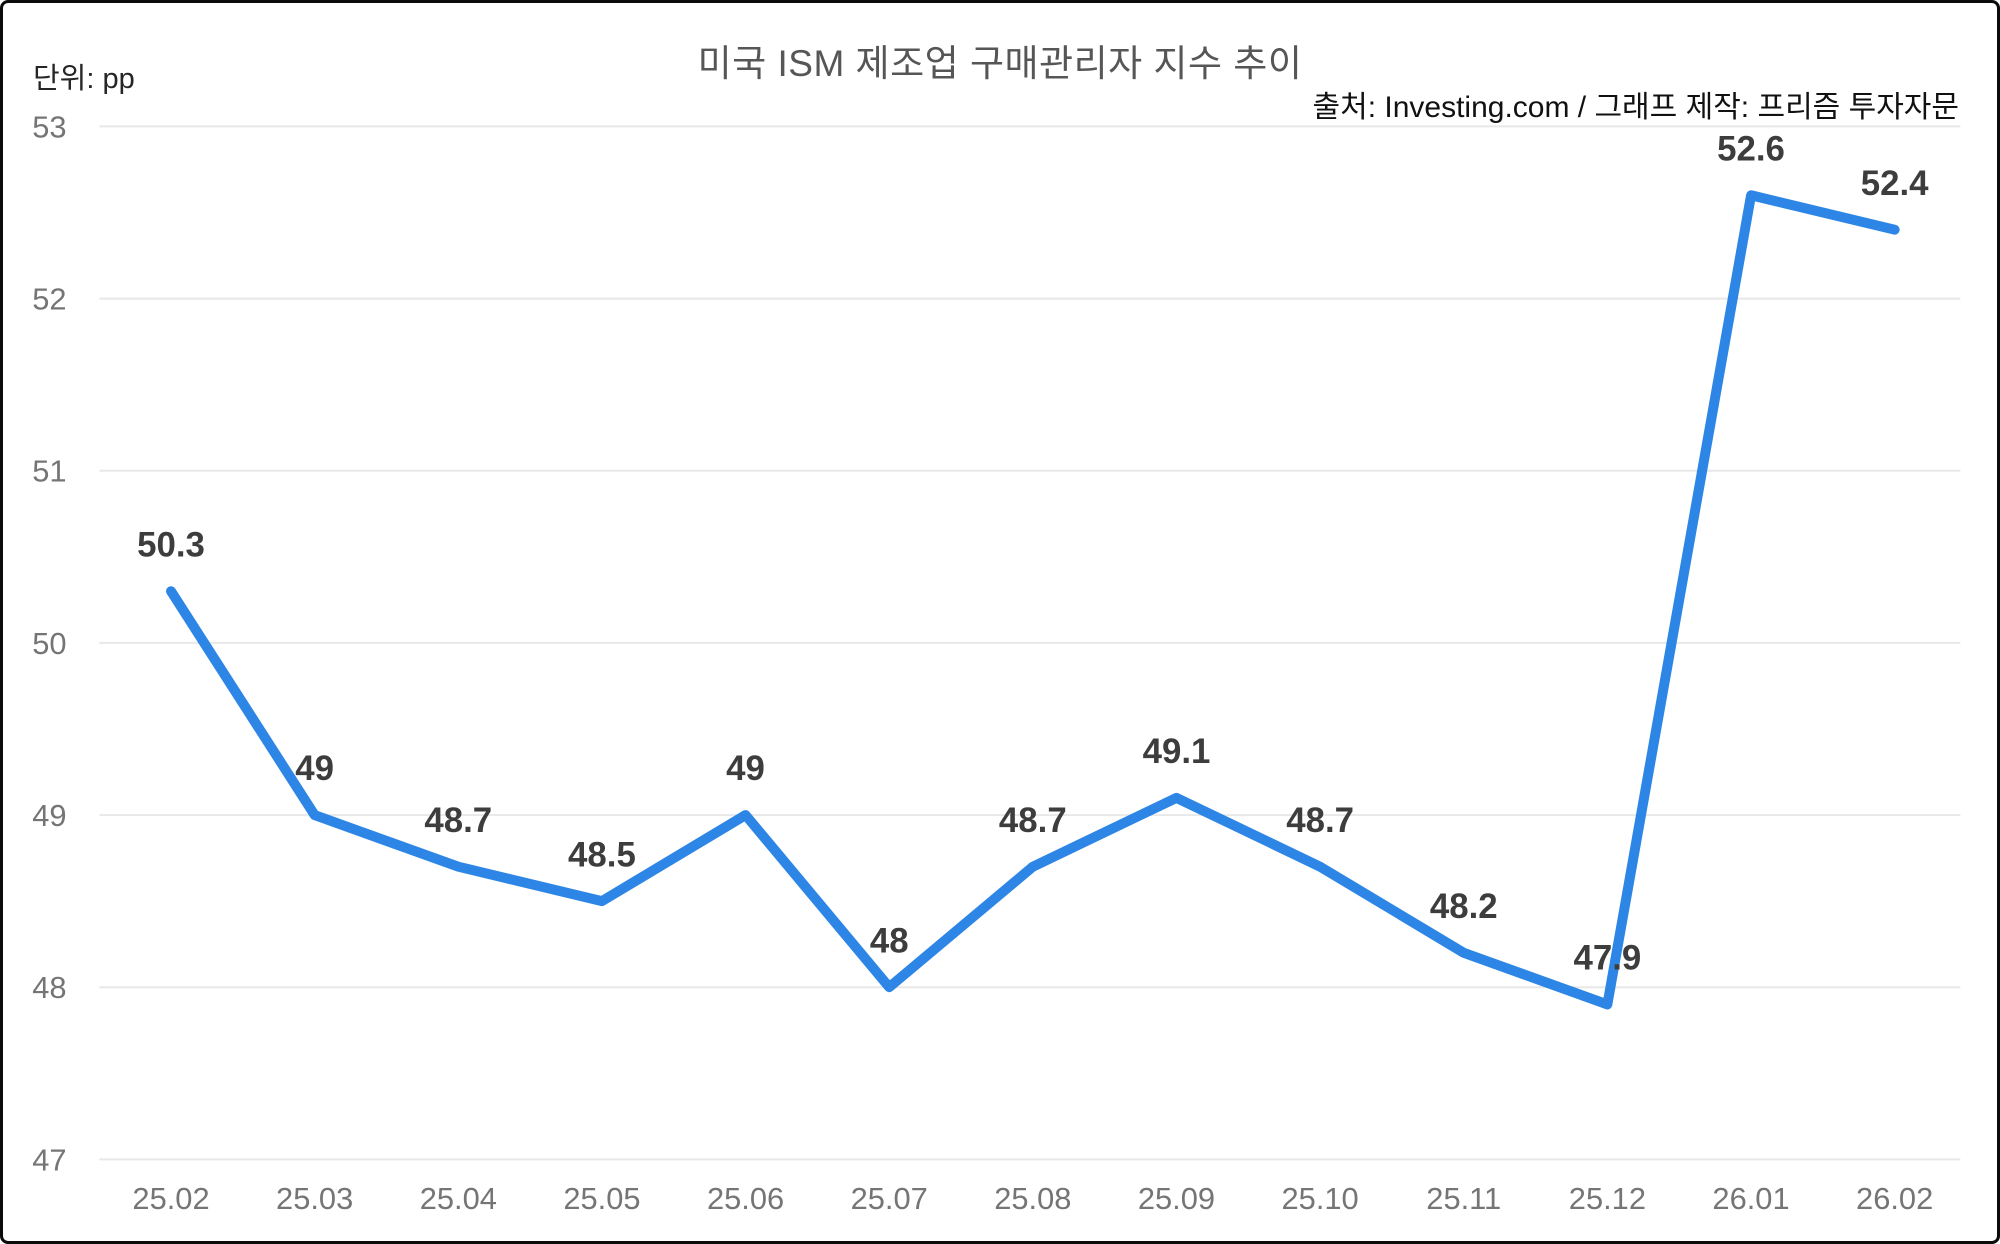 This screenshot has width=2000, height=1244. What do you see at coordinates (84, 79) in the screenshot?
I see `y-axis-unit-label: 단위: pp` at bounding box center [84, 79].